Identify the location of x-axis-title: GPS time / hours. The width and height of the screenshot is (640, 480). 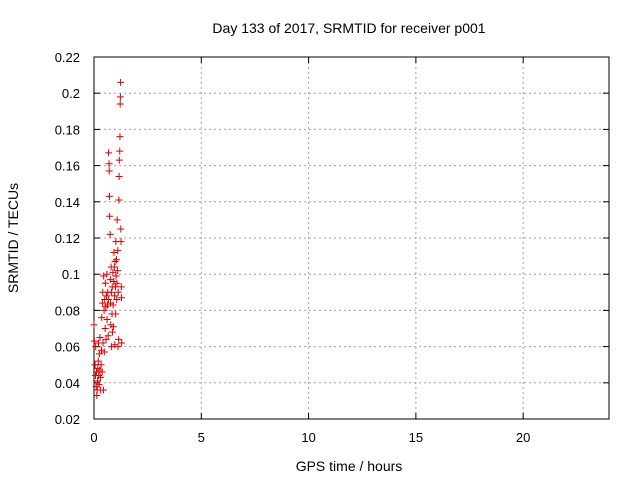
(349, 466).